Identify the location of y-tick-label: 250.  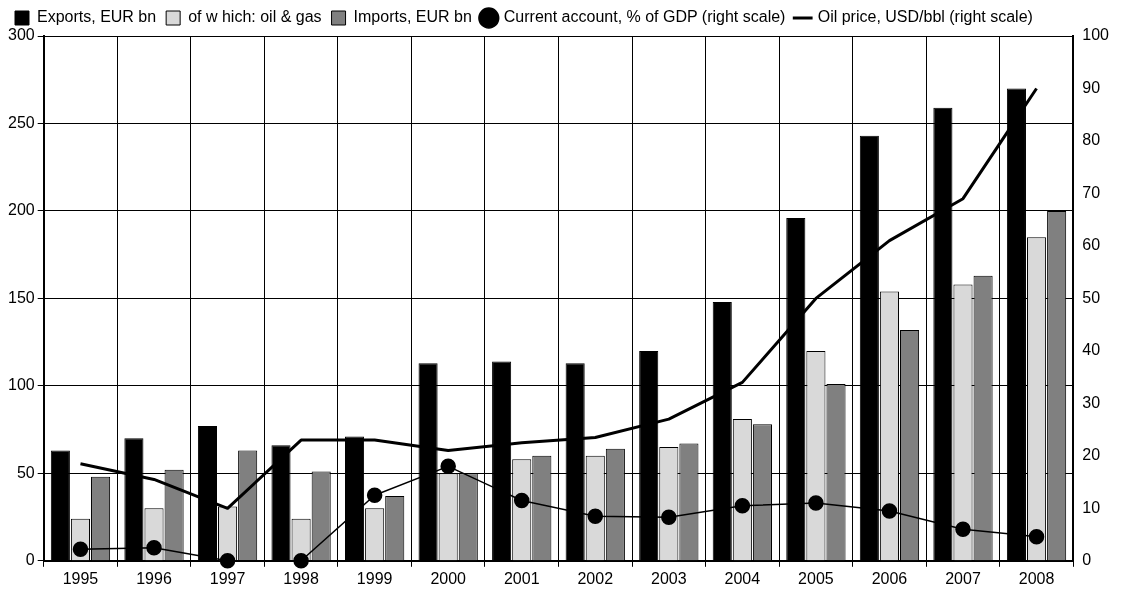
(21, 122).